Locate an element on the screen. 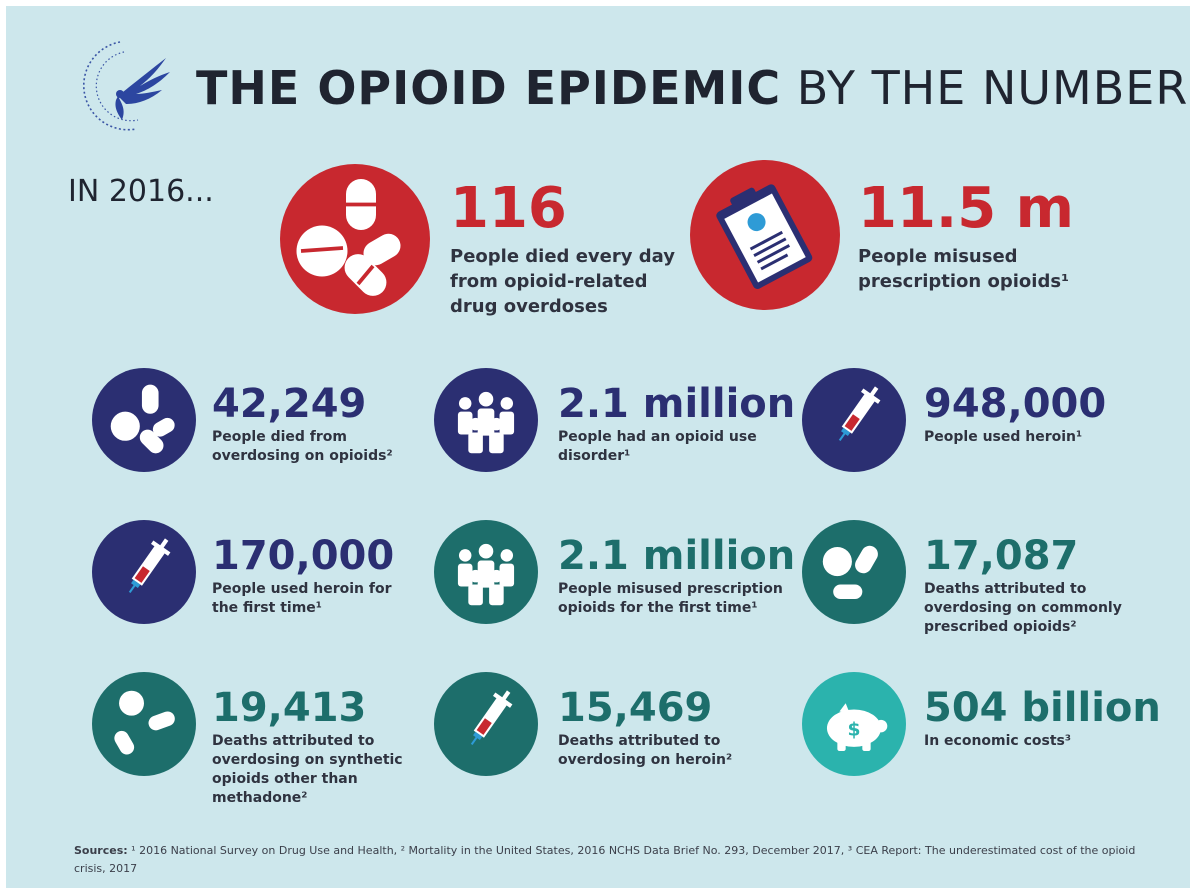  stat-value: 11.5 m is located at coordinates (966, 208).